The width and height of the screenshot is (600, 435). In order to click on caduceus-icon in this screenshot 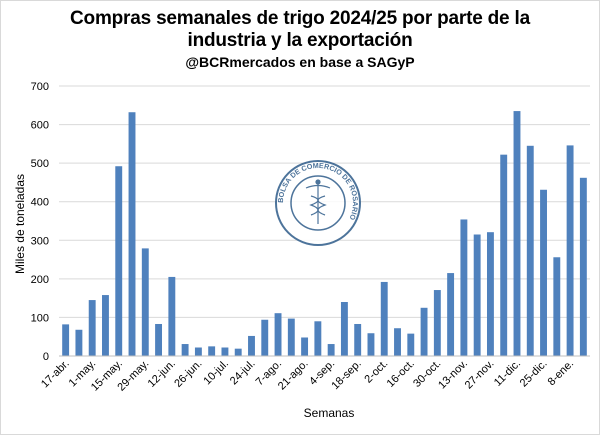, I will do `click(318, 201)`.